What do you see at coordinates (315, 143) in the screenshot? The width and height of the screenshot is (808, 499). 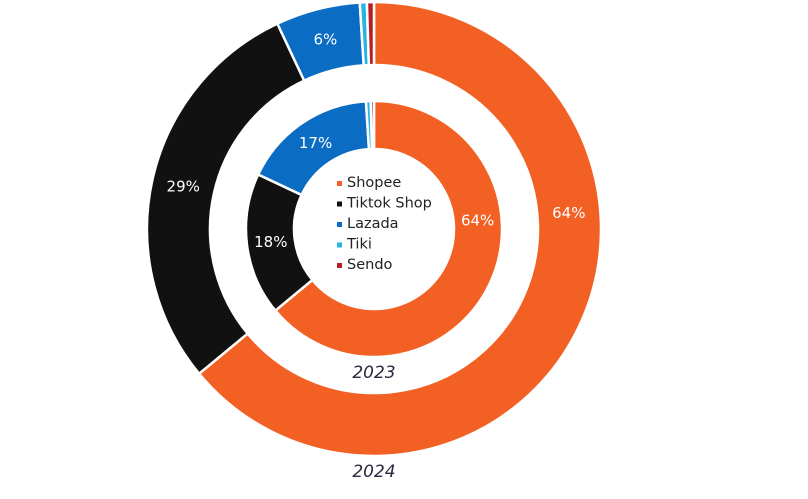 I see `data-label: 17%` at bounding box center [315, 143].